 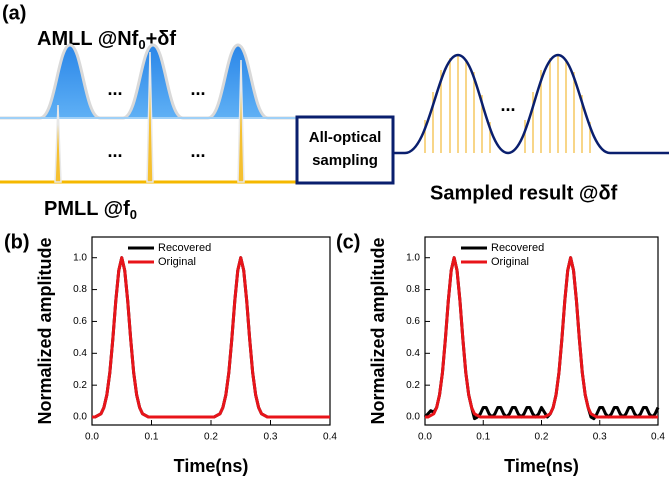 What do you see at coordinates (348, 242) in the screenshot?
I see `panel-label: (c)` at bounding box center [348, 242].